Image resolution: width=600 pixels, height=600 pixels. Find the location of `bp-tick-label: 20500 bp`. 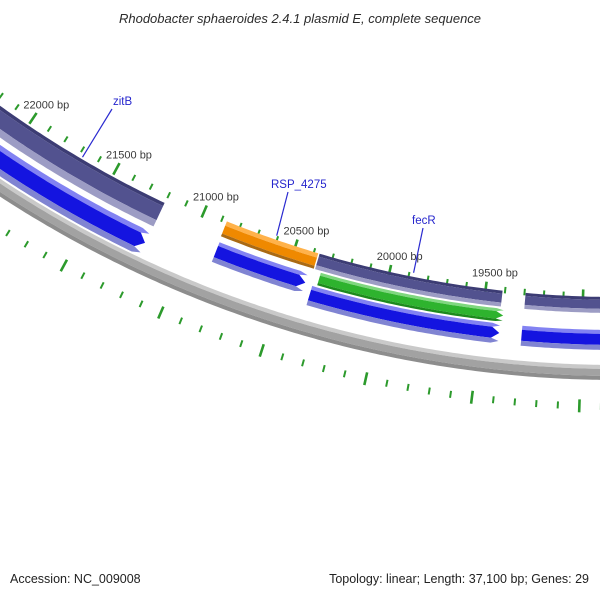

bp-tick-label: 20500 bp is located at coordinates (307, 232).